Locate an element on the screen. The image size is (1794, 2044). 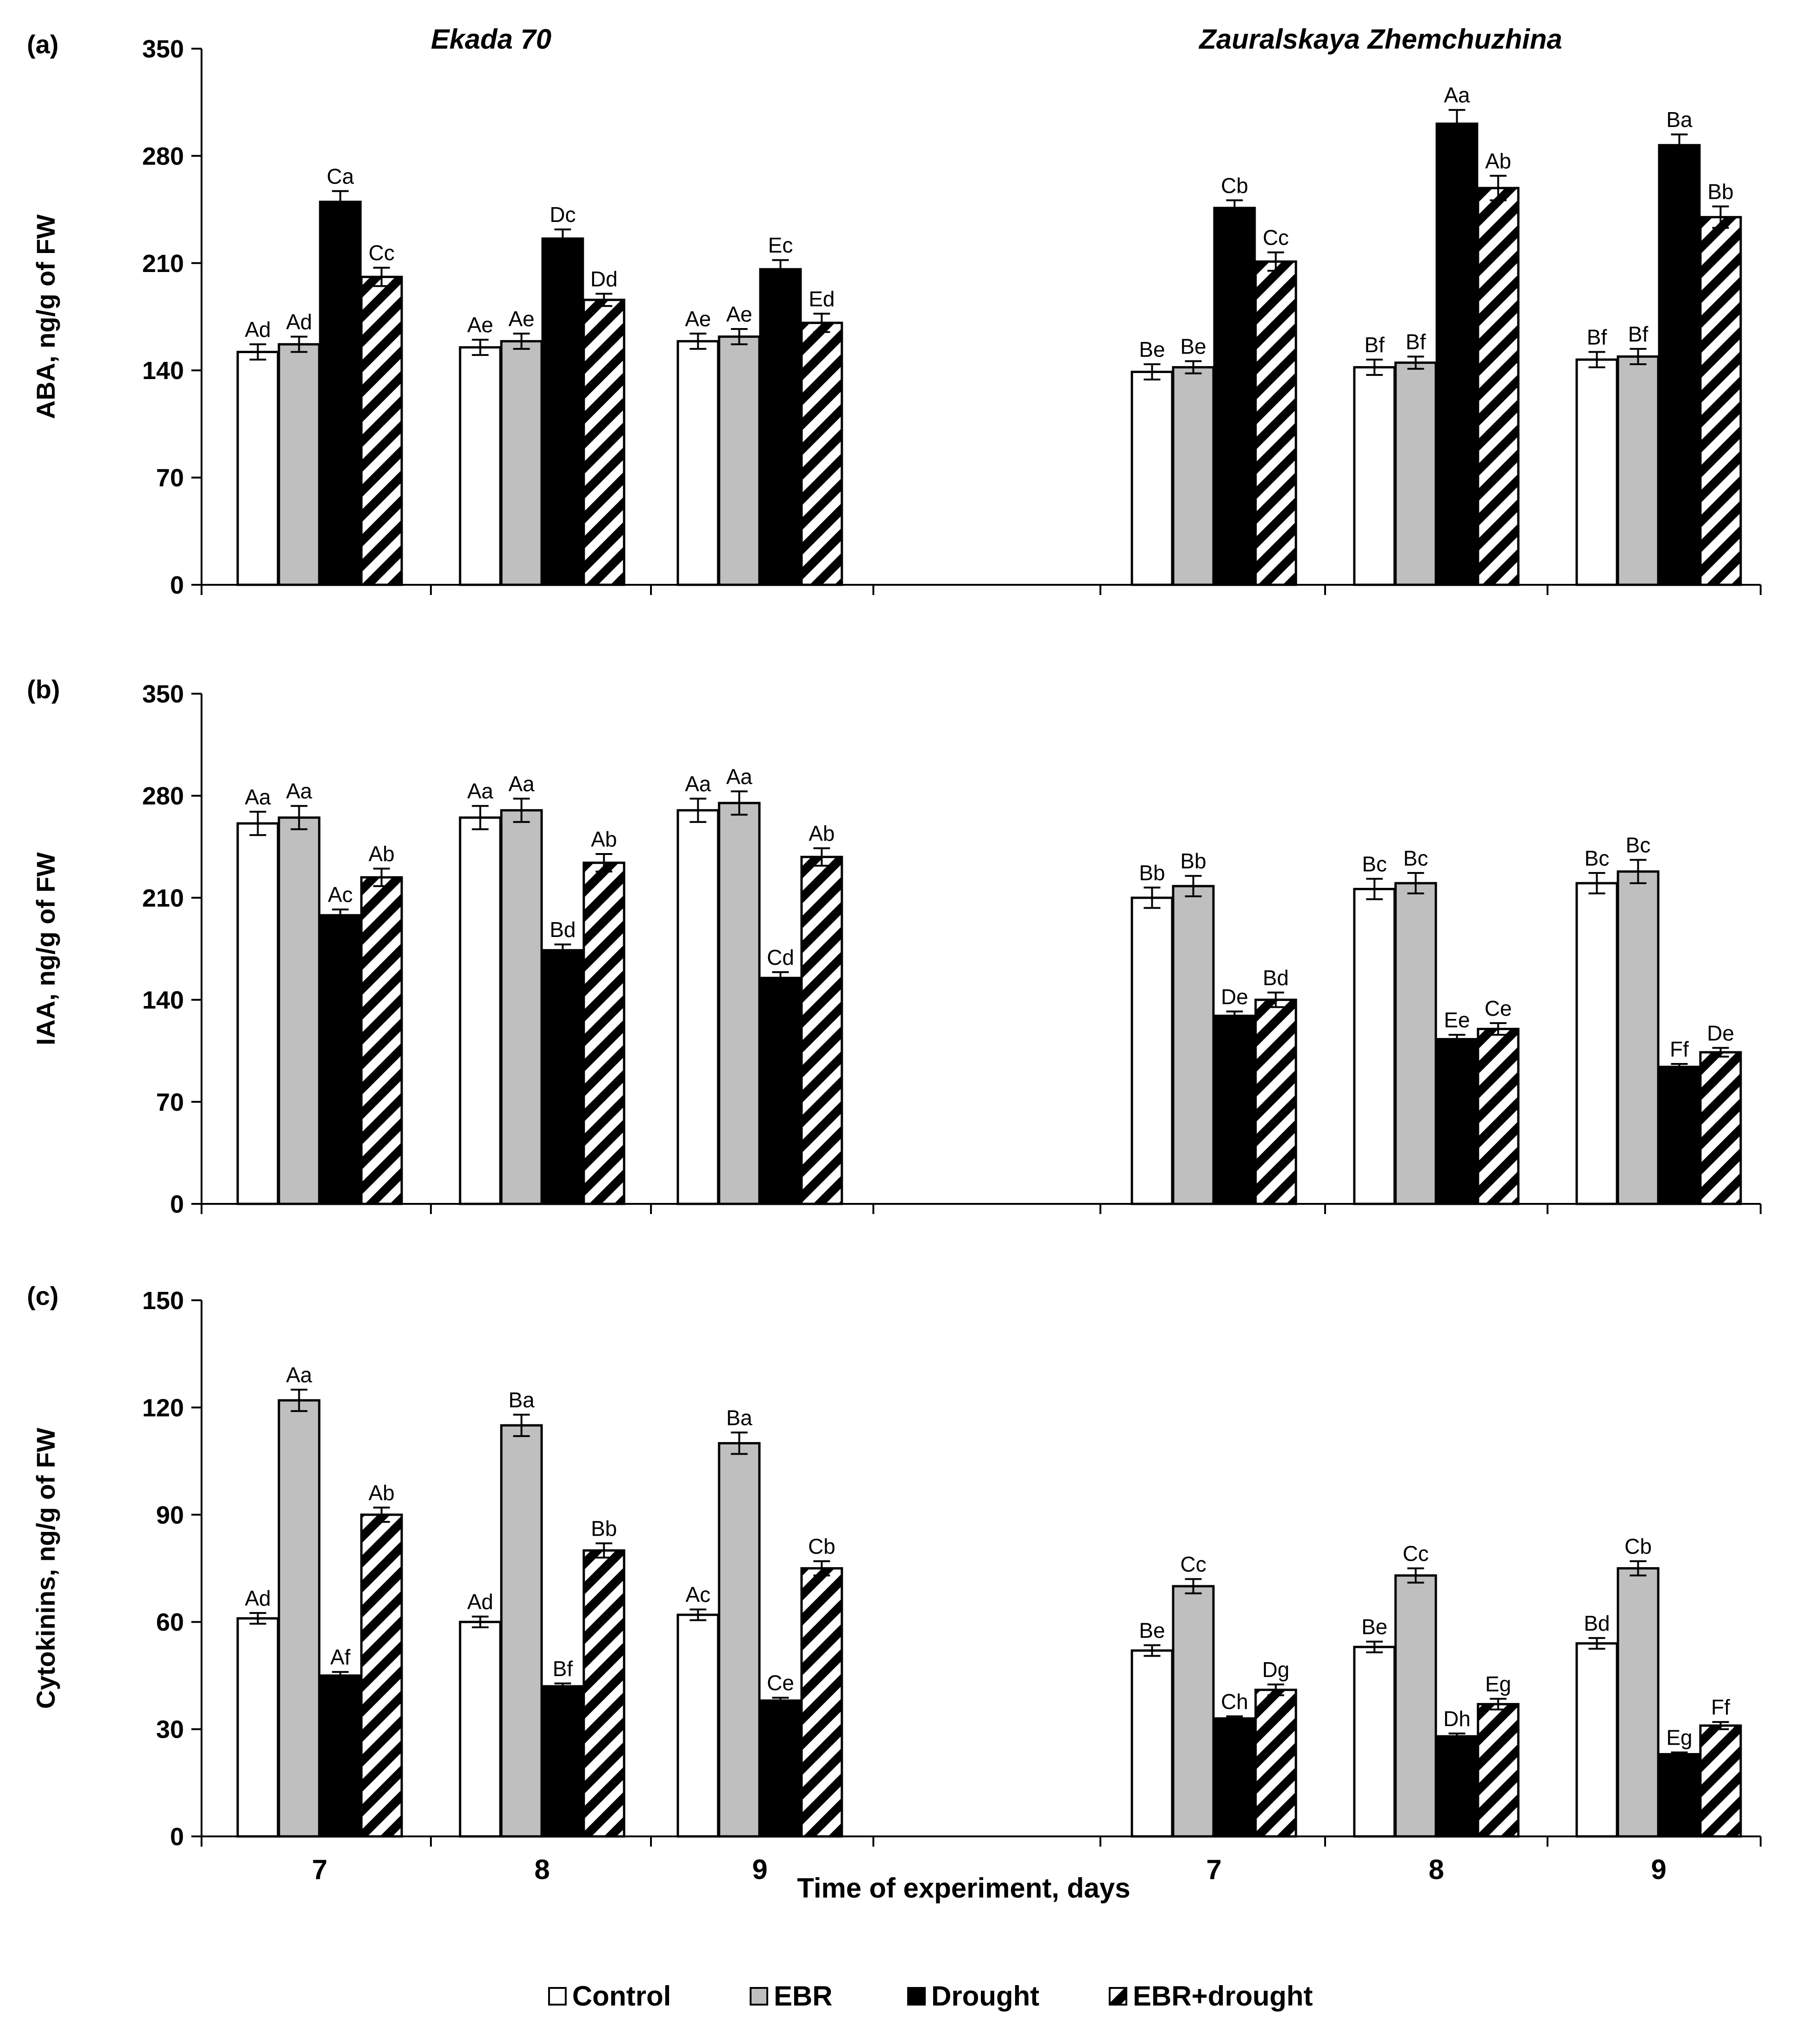
bar-ebr: Bf is located at coordinates (1416, 457).